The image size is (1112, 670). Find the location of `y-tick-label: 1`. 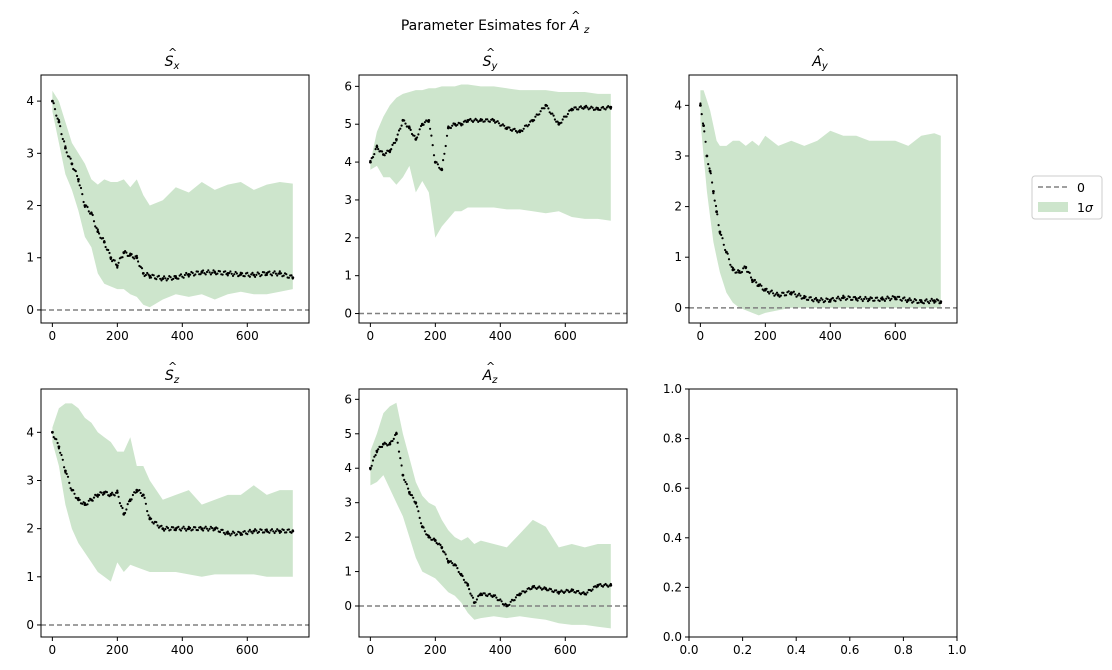

y-tick-label: 1 is located at coordinates (348, 572).